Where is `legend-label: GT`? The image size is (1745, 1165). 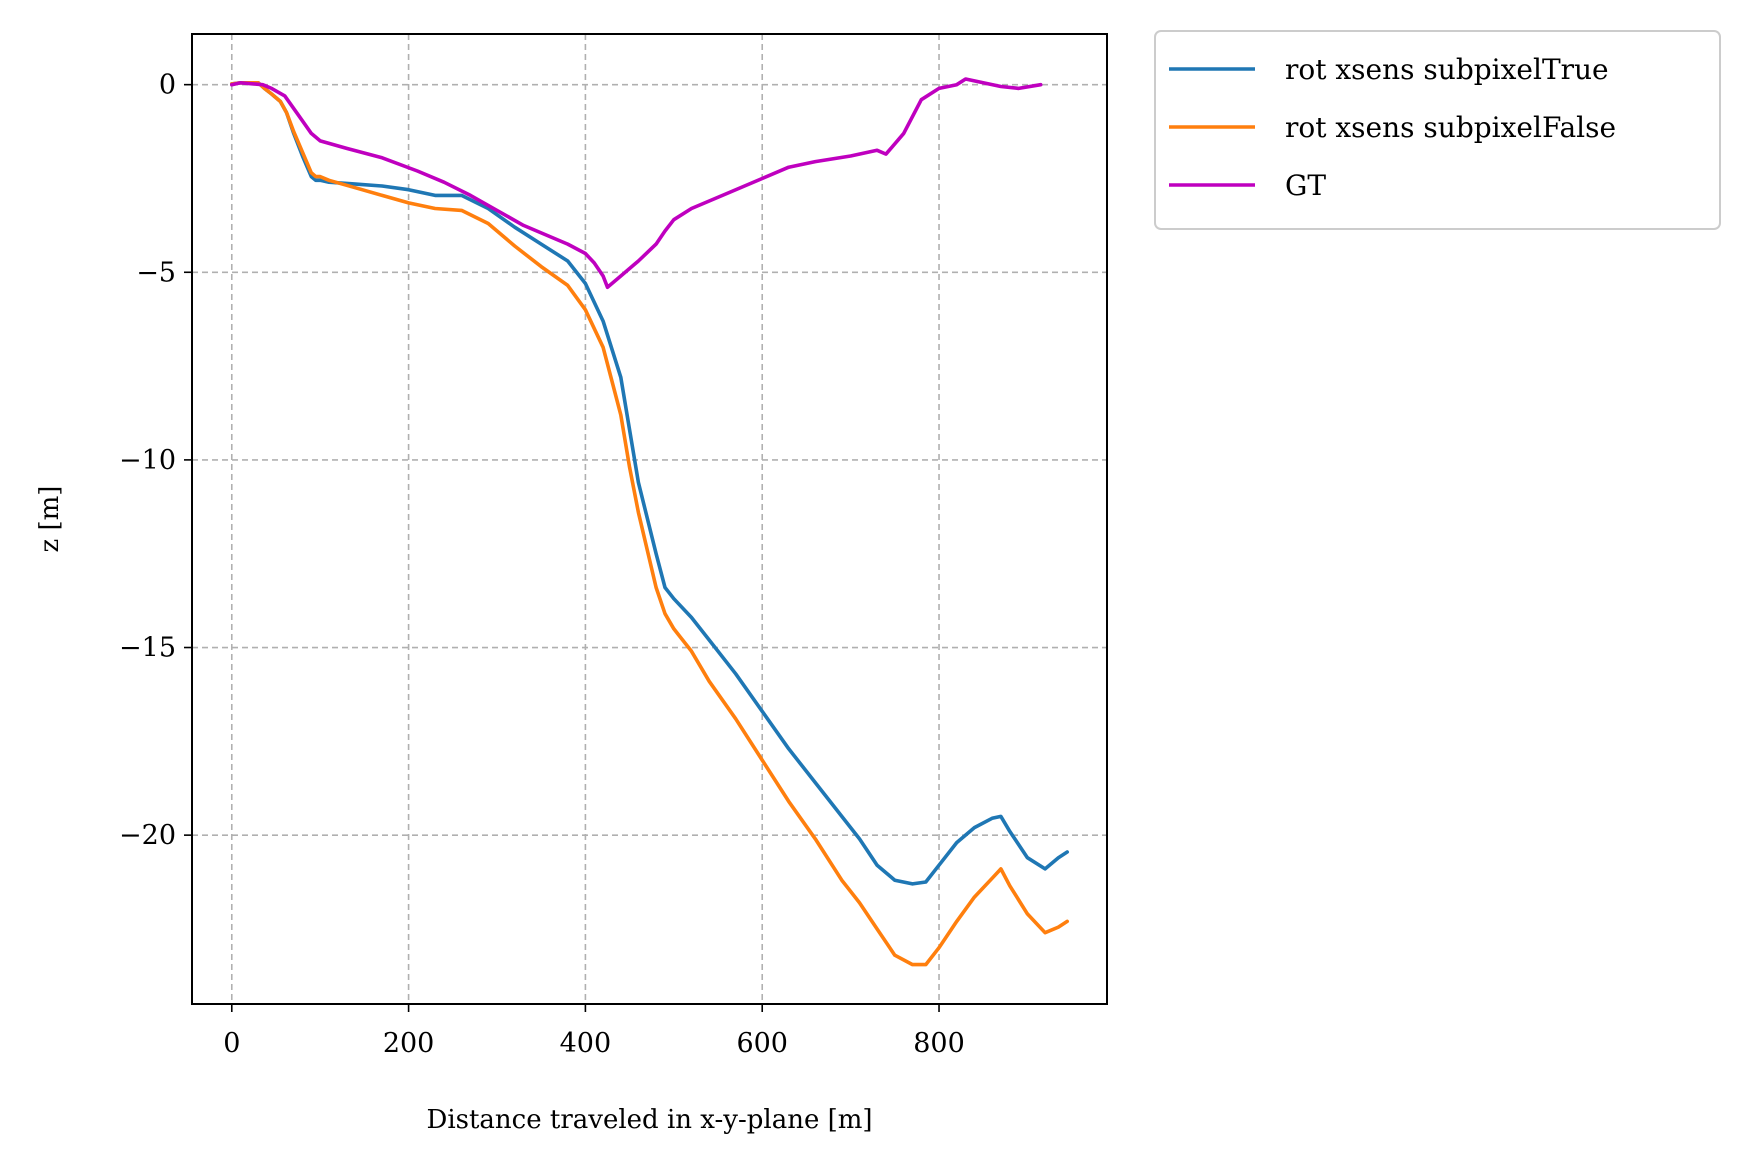
legend-label: GT is located at coordinates (1305, 185).